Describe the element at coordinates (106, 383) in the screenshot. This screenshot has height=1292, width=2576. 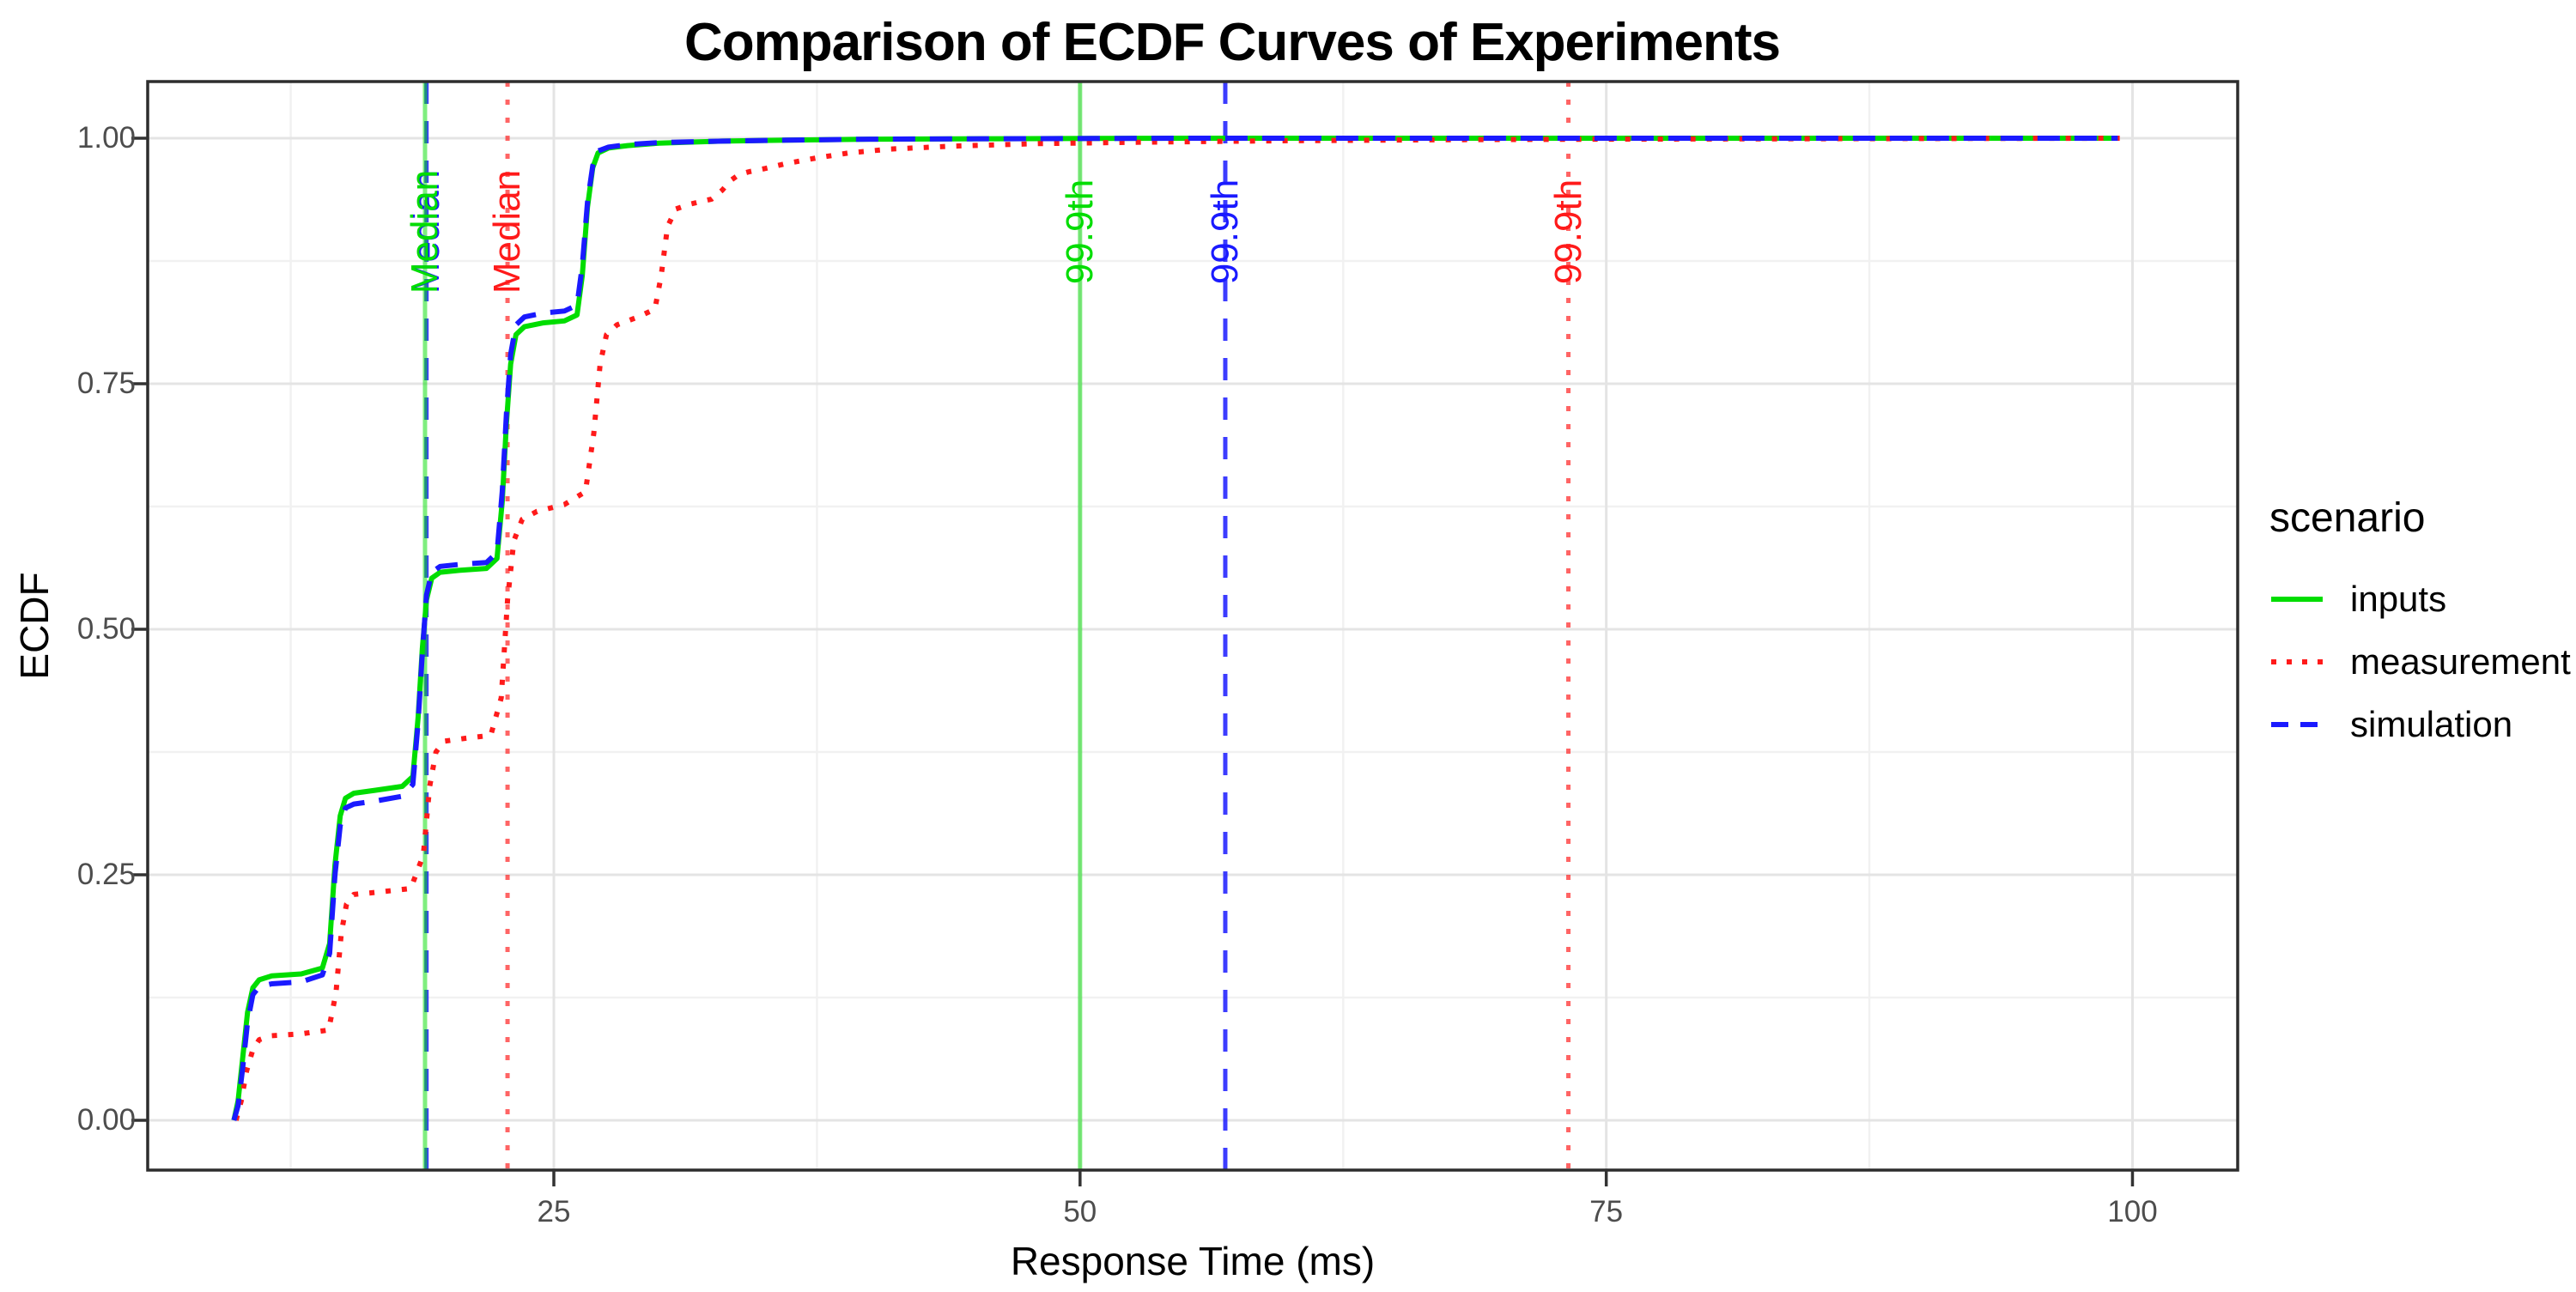
I see `y-tick-label: 0.75` at that location.